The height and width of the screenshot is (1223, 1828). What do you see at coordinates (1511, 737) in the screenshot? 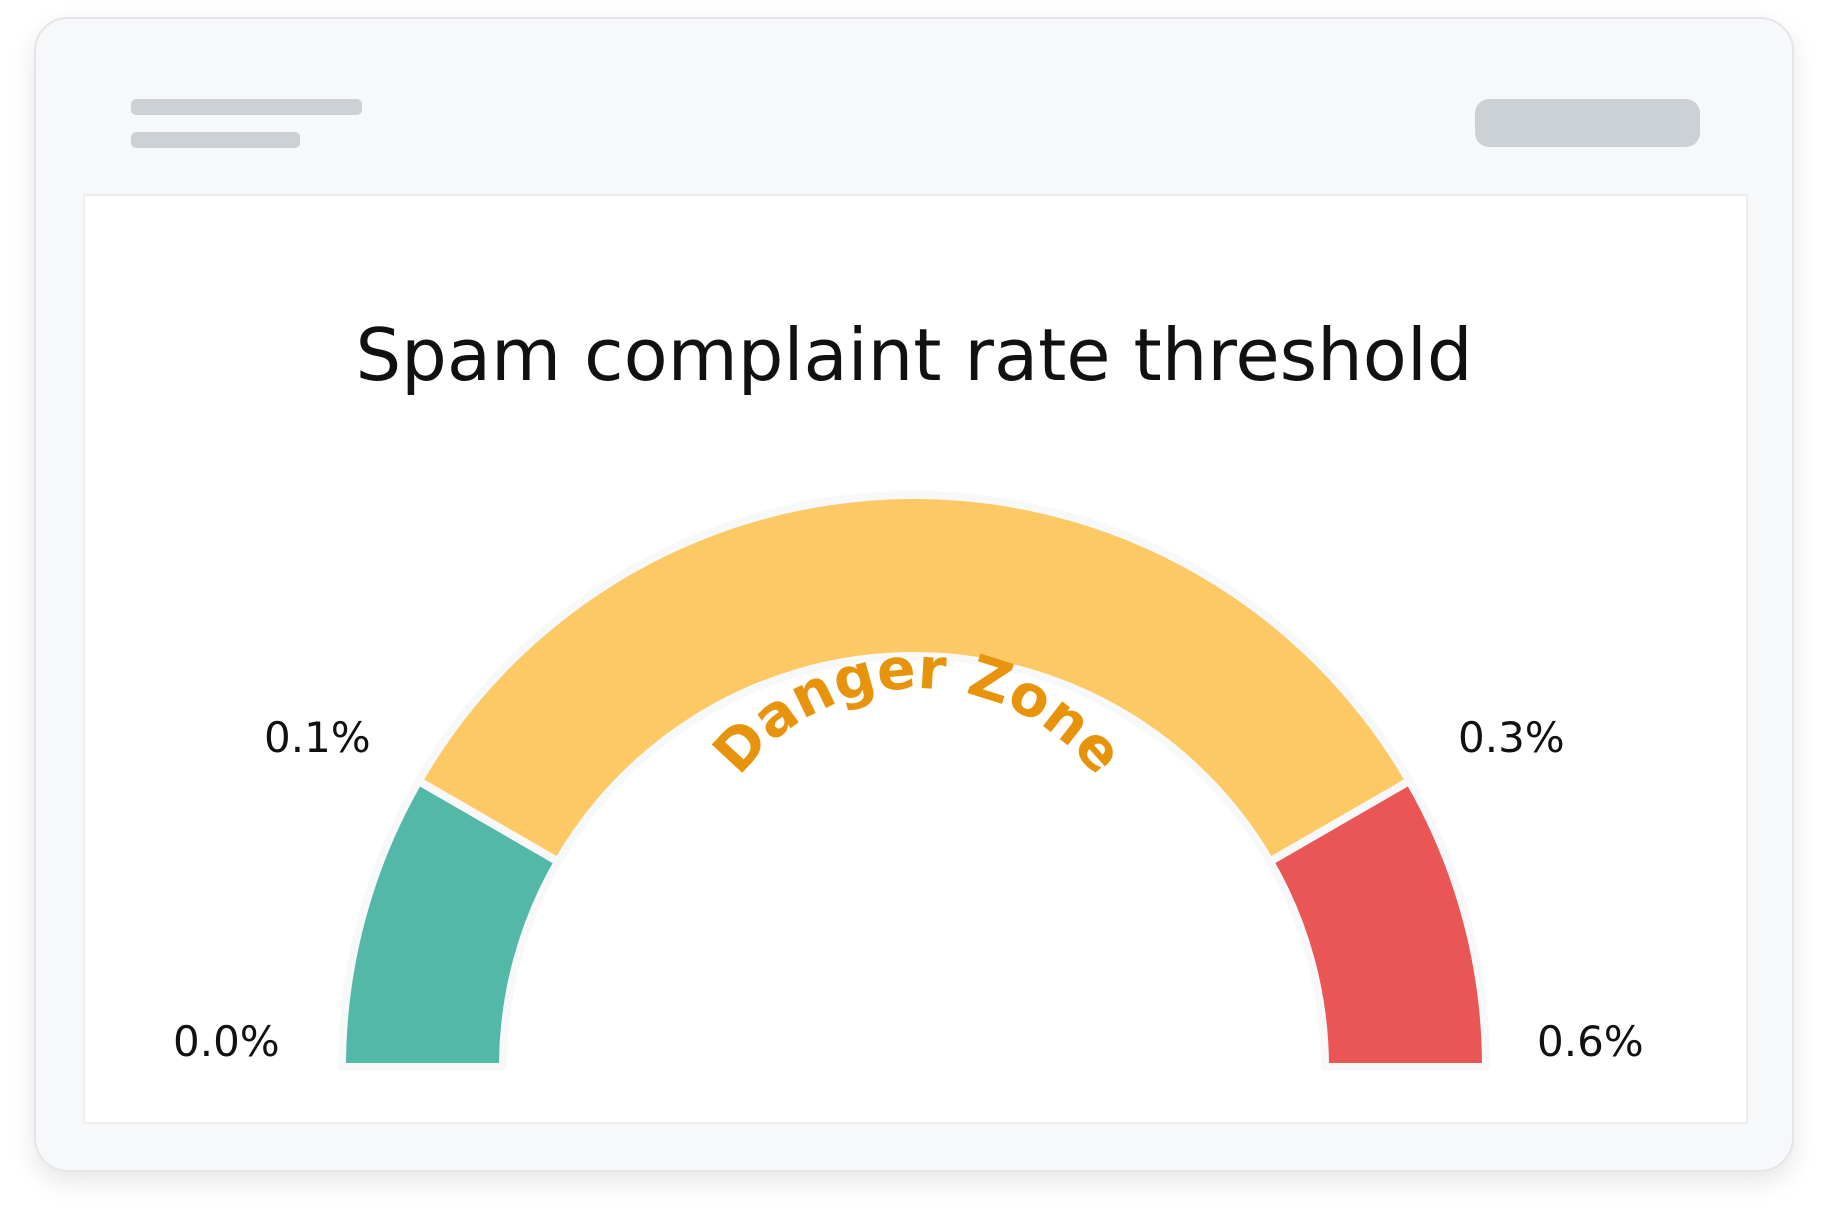
I see `tick-label-0.3: 0.3%` at bounding box center [1511, 737].